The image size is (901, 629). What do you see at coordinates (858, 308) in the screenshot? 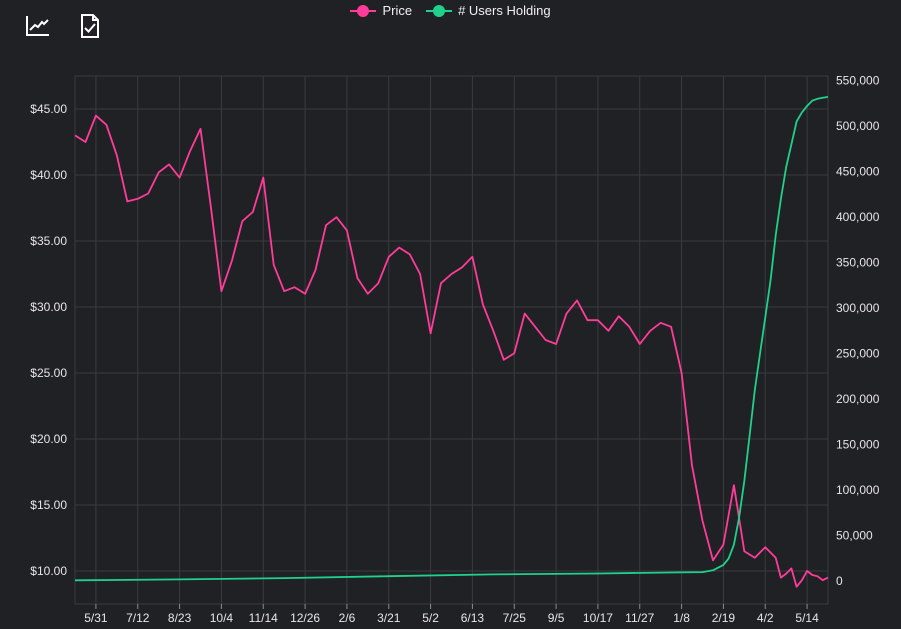
I see `y-right-tick-label: 300,000` at bounding box center [858, 308].